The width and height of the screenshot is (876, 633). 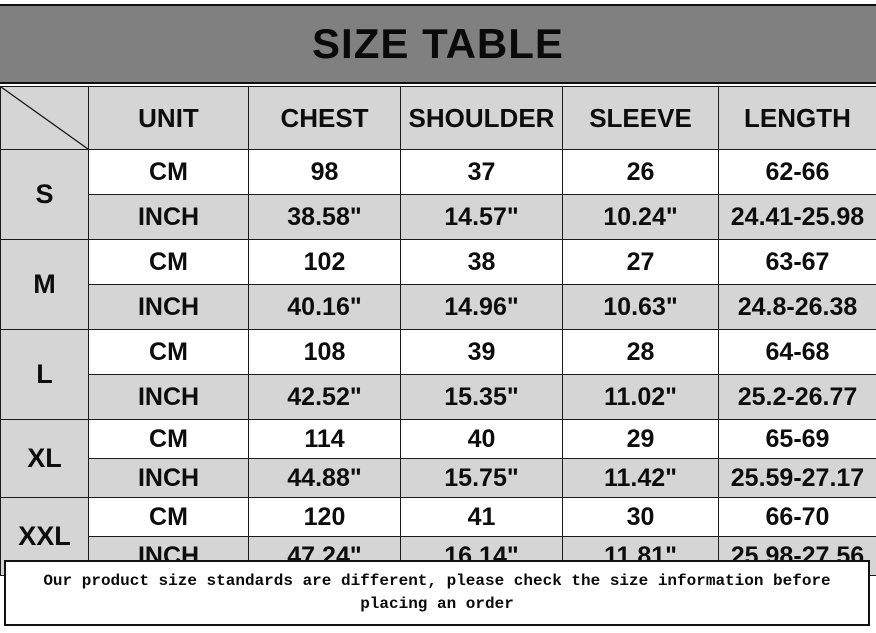 I want to click on table-row: INCH 38.58" 14.57" 10.24" 24.41-25.98, so click(x=438, y=217).